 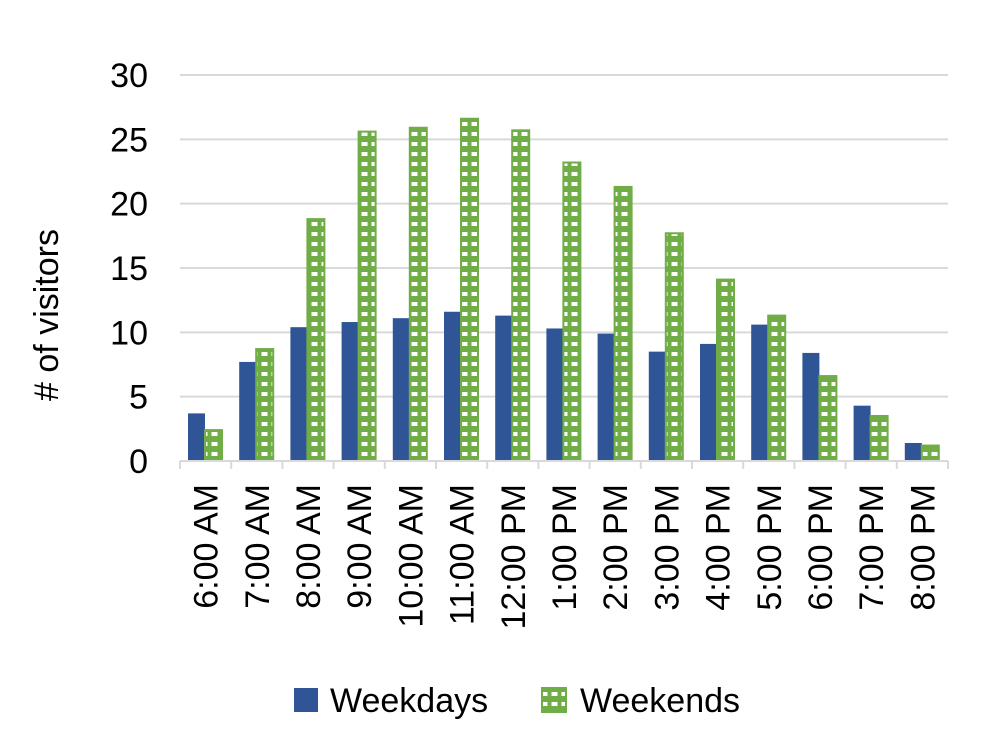 I want to click on legend: Weekdays Weekends, so click(x=517, y=701).